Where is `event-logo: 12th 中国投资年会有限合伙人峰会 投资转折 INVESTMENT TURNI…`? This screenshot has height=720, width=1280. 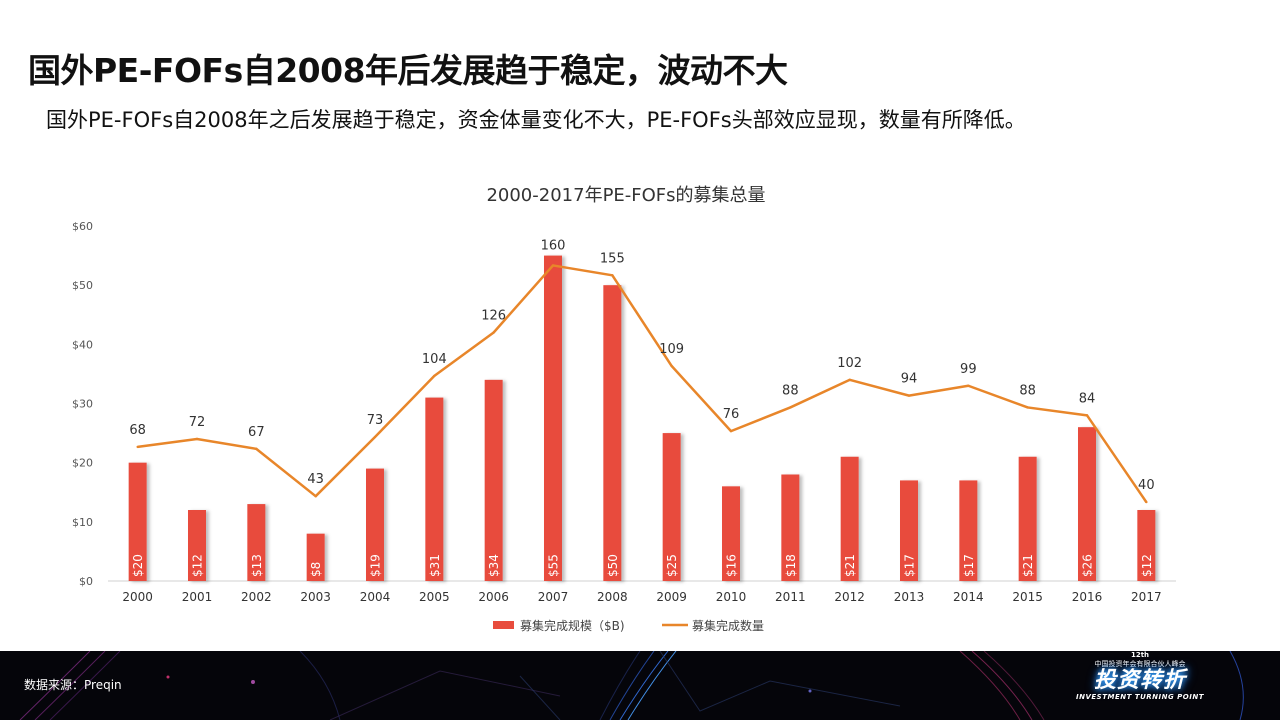 event-logo: 12th 中国投资年会有限合伙人峰会 投资转折 INVESTMENT TURNI… is located at coordinates (1140, 685).